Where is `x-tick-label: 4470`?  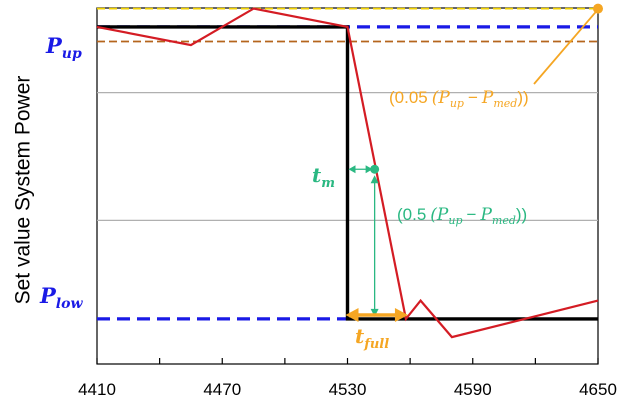
x-tick-label: 4470 is located at coordinates (222, 389).